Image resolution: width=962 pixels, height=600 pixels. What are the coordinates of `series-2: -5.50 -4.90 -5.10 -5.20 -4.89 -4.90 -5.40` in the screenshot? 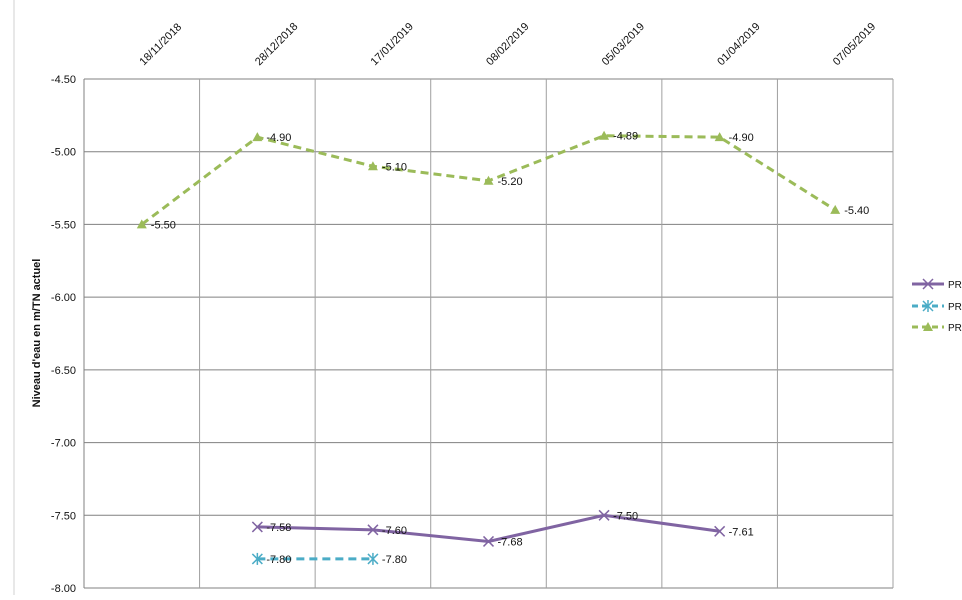 It's located at (502, 180).